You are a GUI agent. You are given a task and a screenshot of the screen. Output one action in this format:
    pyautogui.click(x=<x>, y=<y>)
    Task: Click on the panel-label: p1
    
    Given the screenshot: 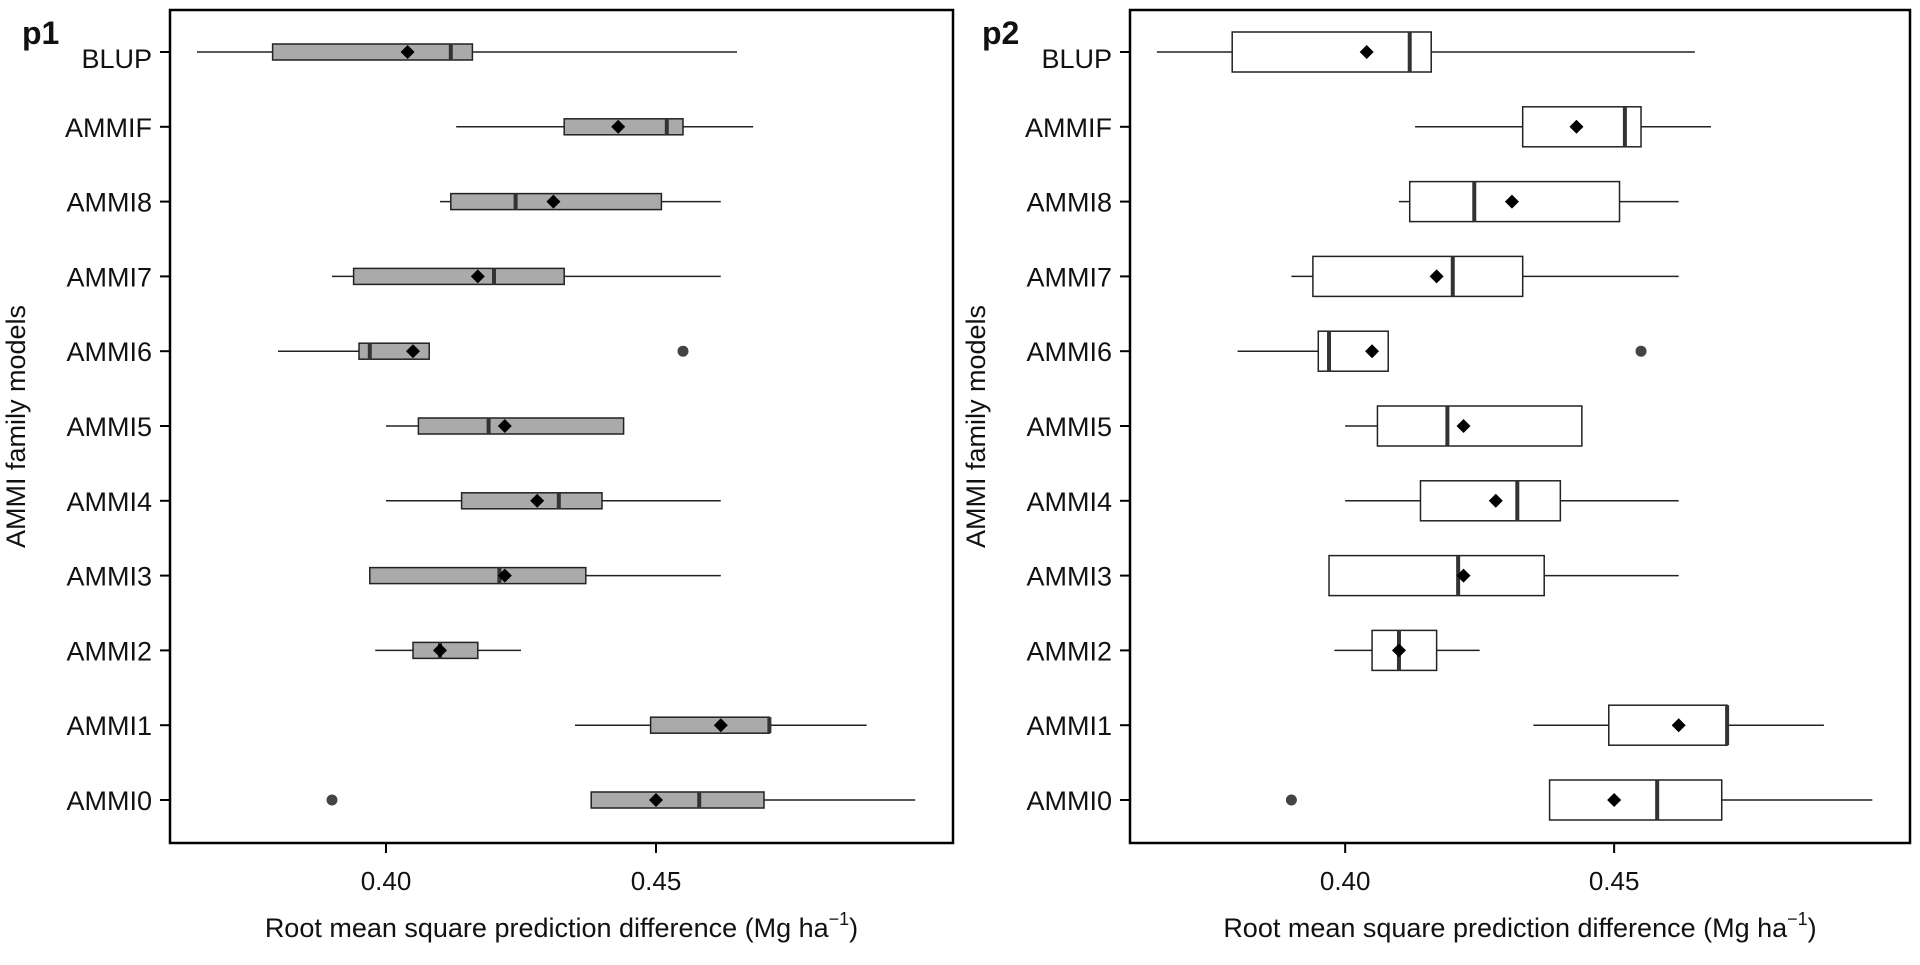 What is the action you would take?
    pyautogui.click(x=40, y=33)
    